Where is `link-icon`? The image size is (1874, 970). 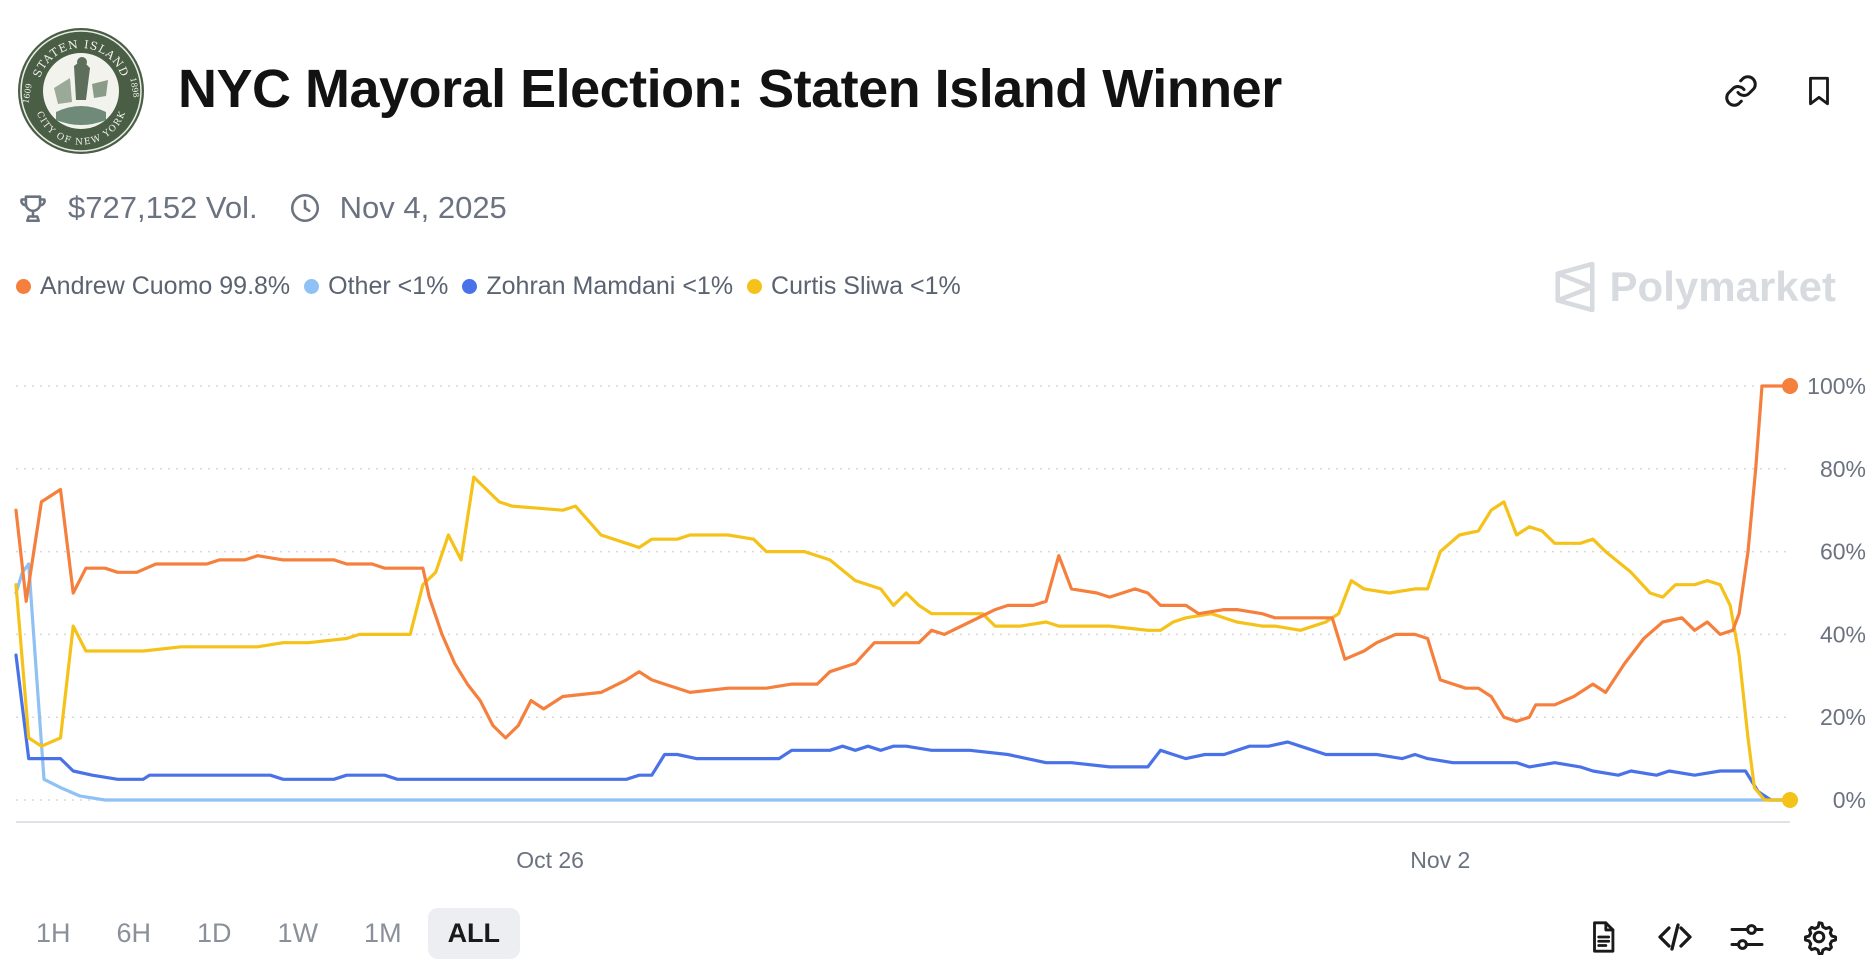 link-icon is located at coordinates (1741, 91).